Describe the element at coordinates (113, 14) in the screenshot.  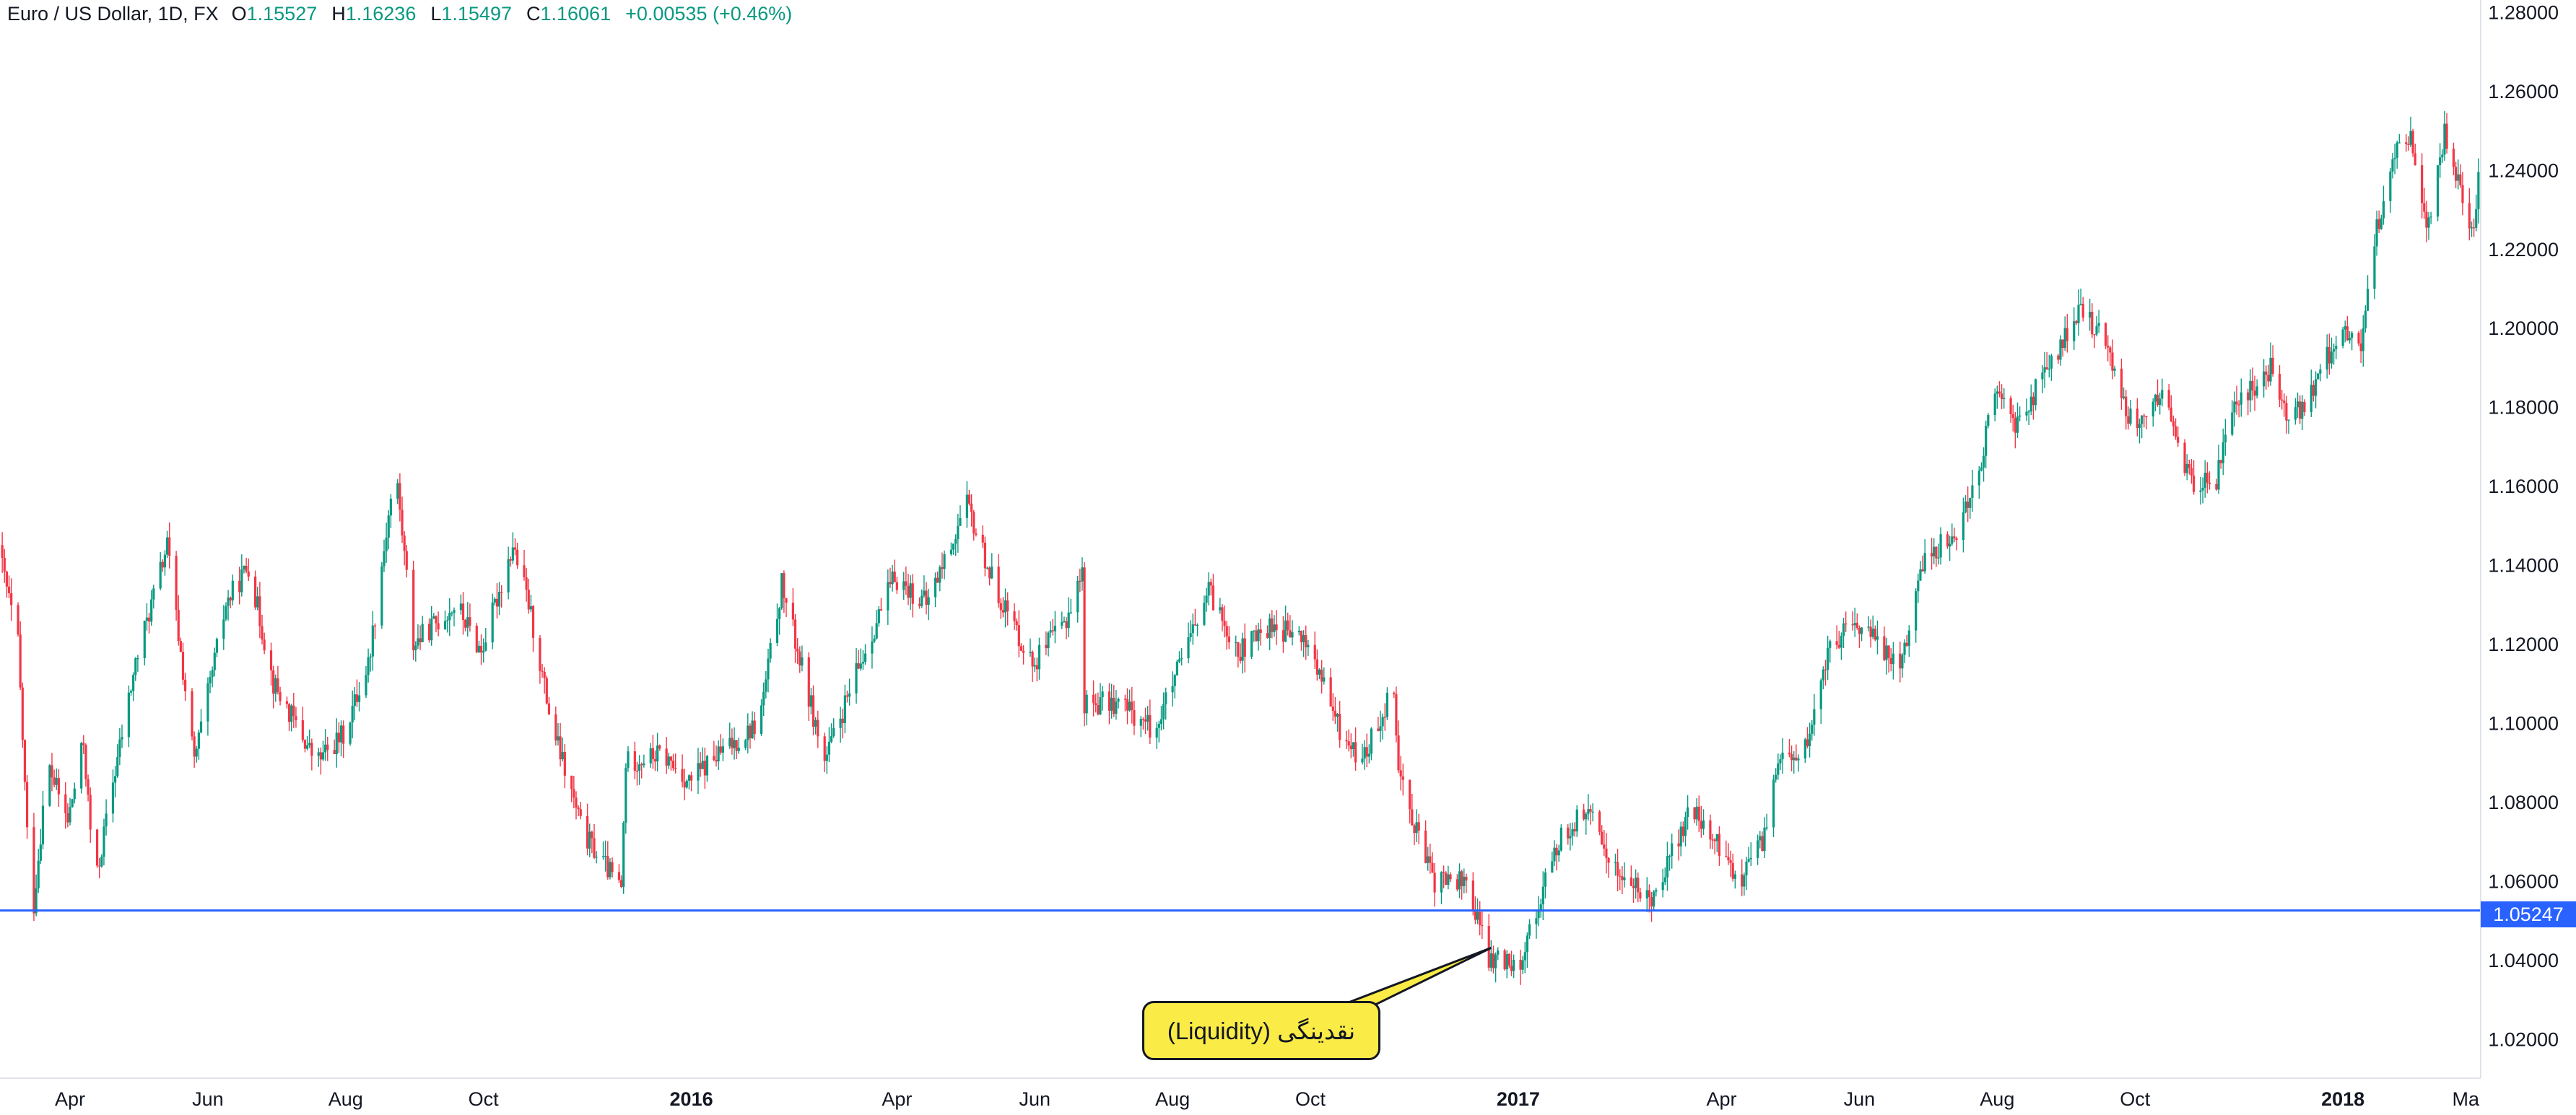
I see `symbol-title: Euro / US Dollar, 1D, FX` at that location.